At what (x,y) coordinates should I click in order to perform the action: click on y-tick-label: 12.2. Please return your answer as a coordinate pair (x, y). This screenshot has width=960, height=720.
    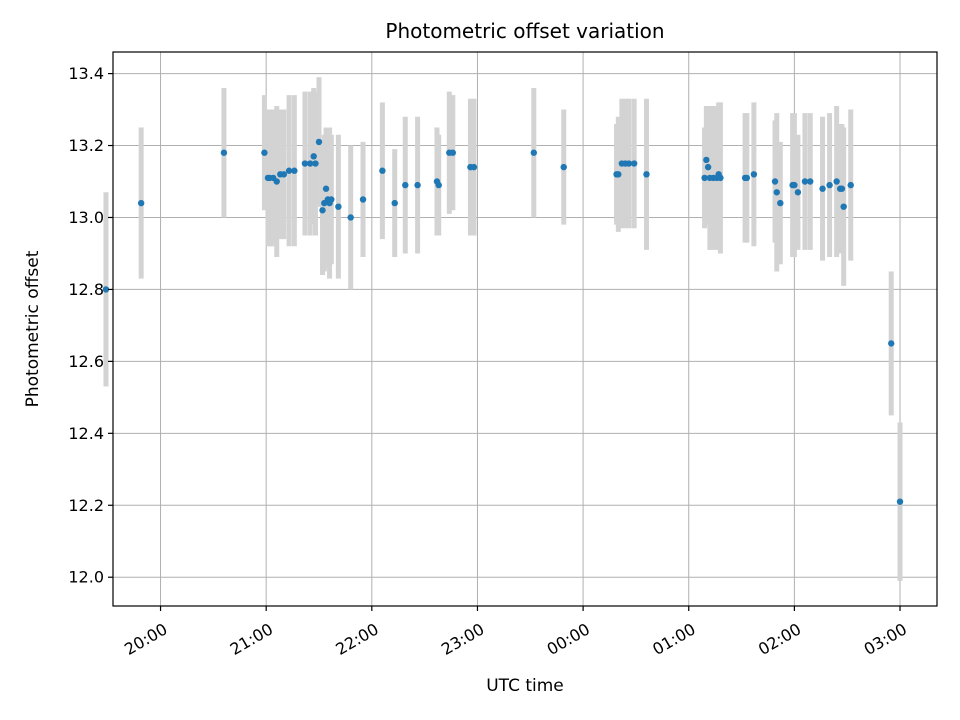
    Looking at the image, I should click on (86, 505).